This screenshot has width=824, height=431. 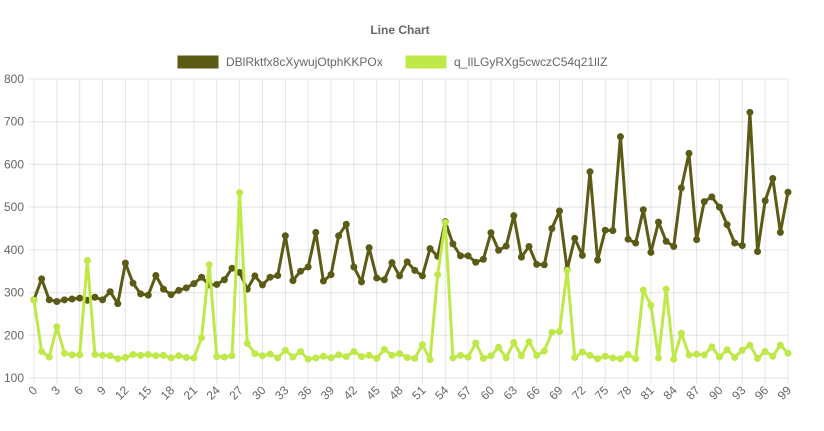 I want to click on x-tick-label: 93, so click(x=739, y=393).